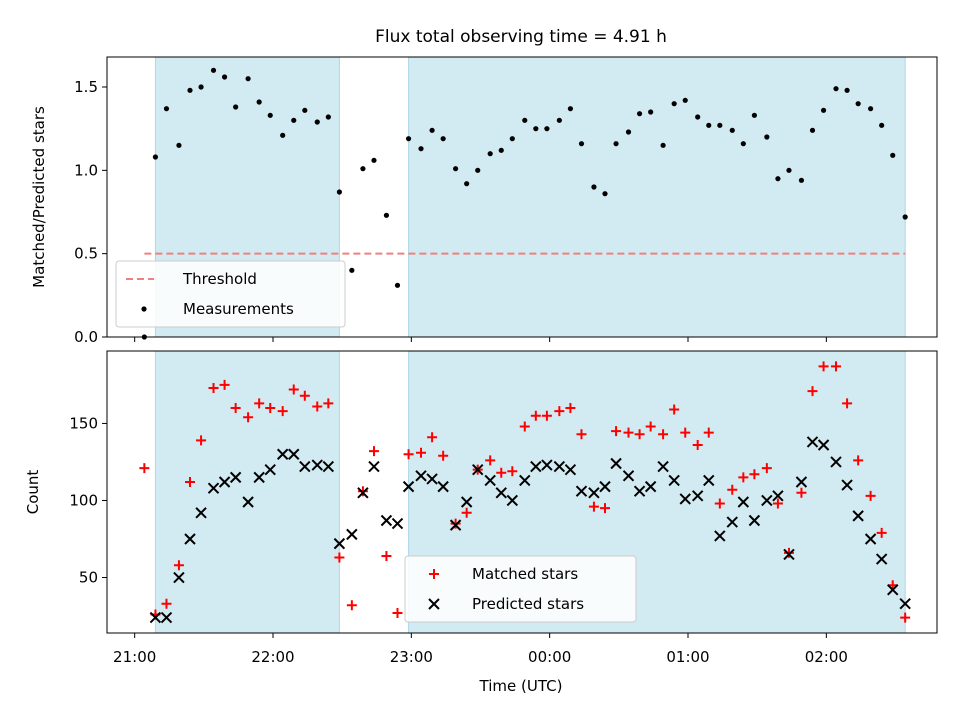 This screenshot has height=720, width=960. Describe the element at coordinates (83, 423) in the screenshot. I see `y-tick-label: 150` at that location.